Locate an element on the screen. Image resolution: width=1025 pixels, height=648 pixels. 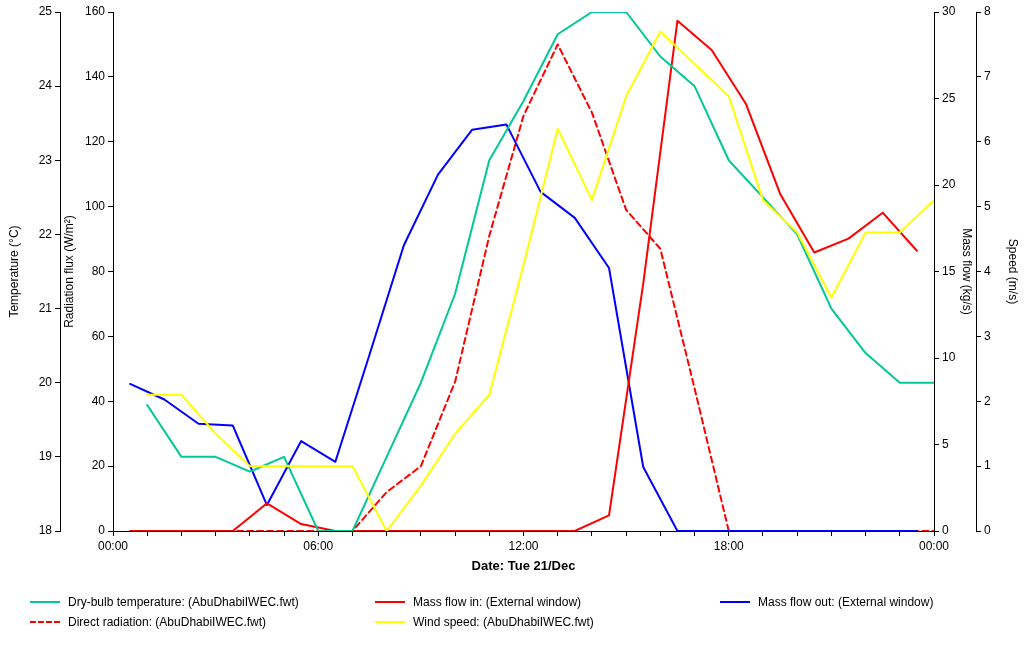
legend-label: Dry-bulb temperature: (AbuDhabiIWEC.fwt) is located at coordinates (183, 602).